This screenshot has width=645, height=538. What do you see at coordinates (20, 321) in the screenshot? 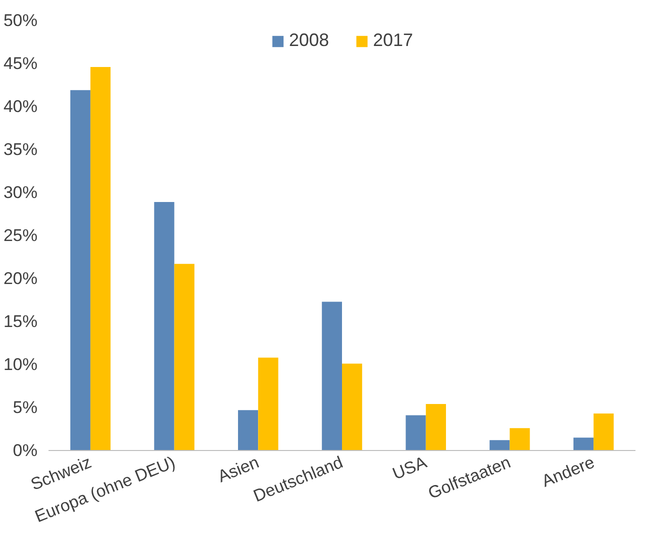
I see `y-tick-label: 15%` at bounding box center [20, 321].